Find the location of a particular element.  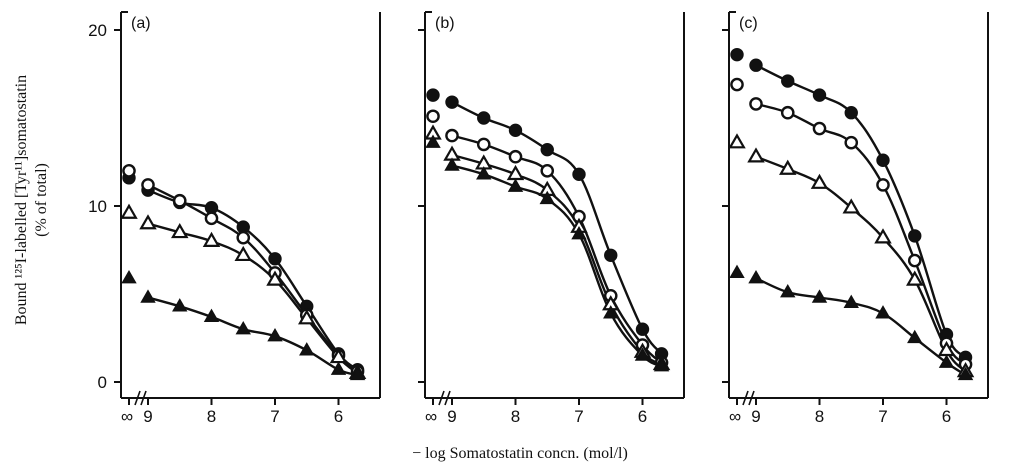

panel-label: (c) is located at coordinates (748, 23).